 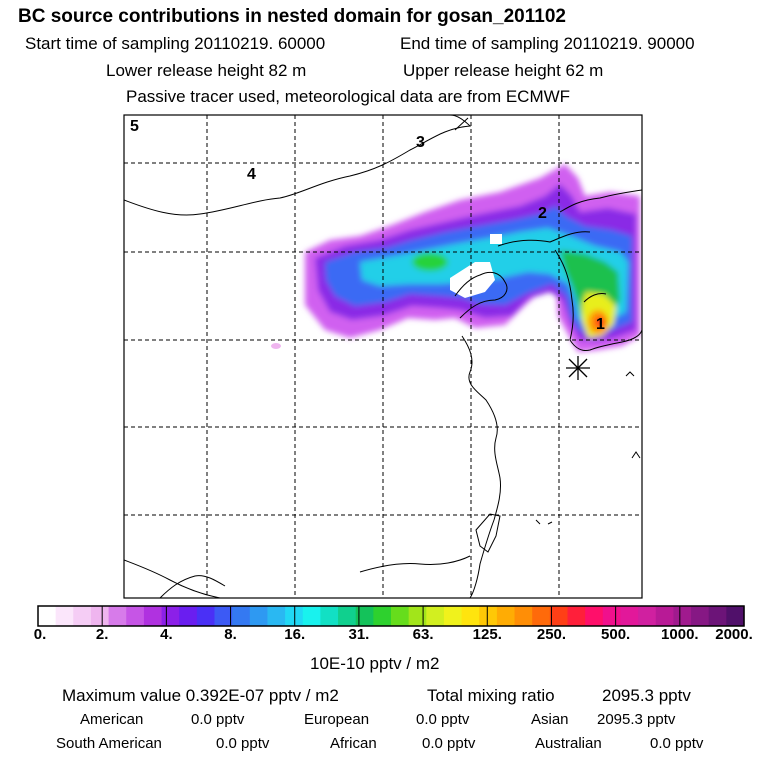 What do you see at coordinates (680, 634) in the screenshot?
I see `colorbar-tick-label: 1000.` at bounding box center [680, 634].